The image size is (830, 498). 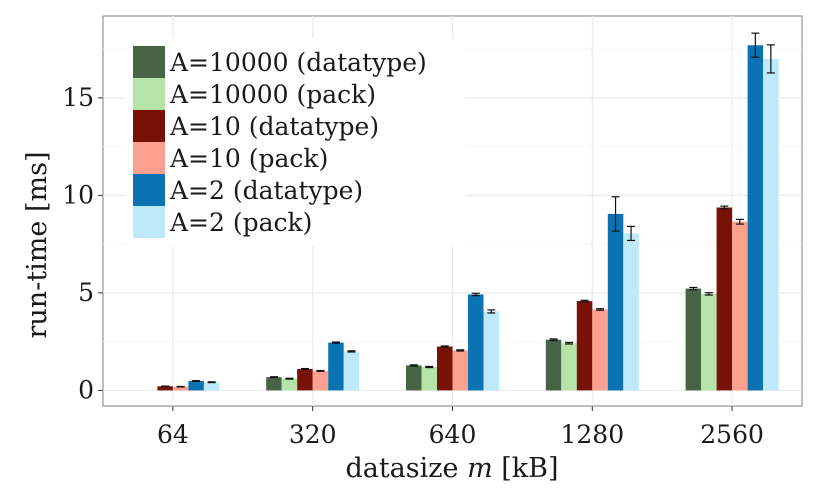 What do you see at coordinates (453, 434) in the screenshot?
I see `x-tick-label: 640` at bounding box center [453, 434].